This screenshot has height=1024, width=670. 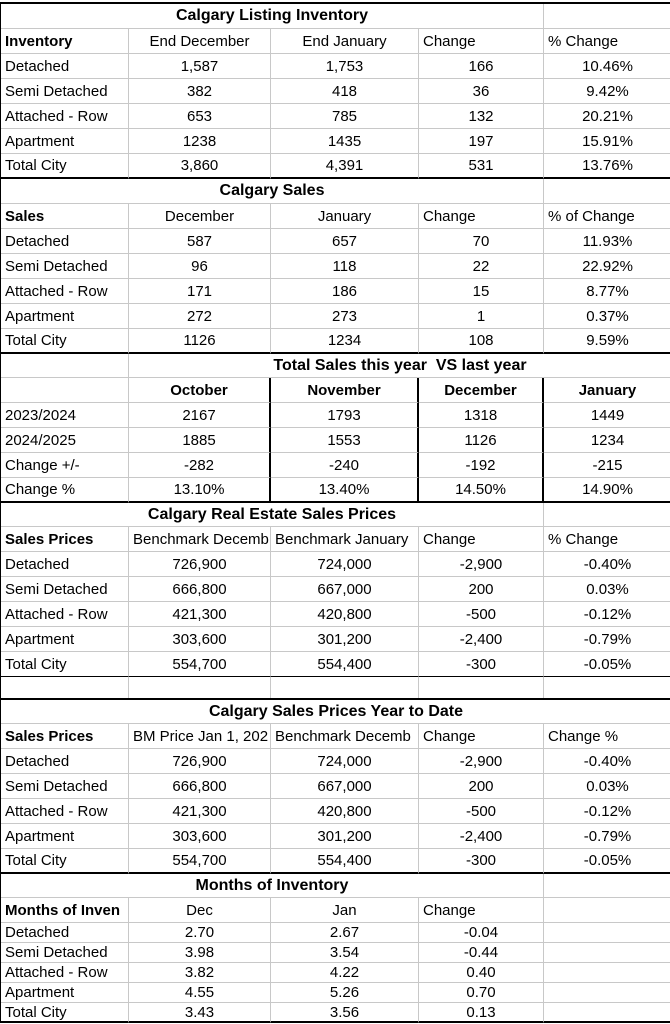 I want to click on data-cell: 724,000, so click(x=345, y=761).